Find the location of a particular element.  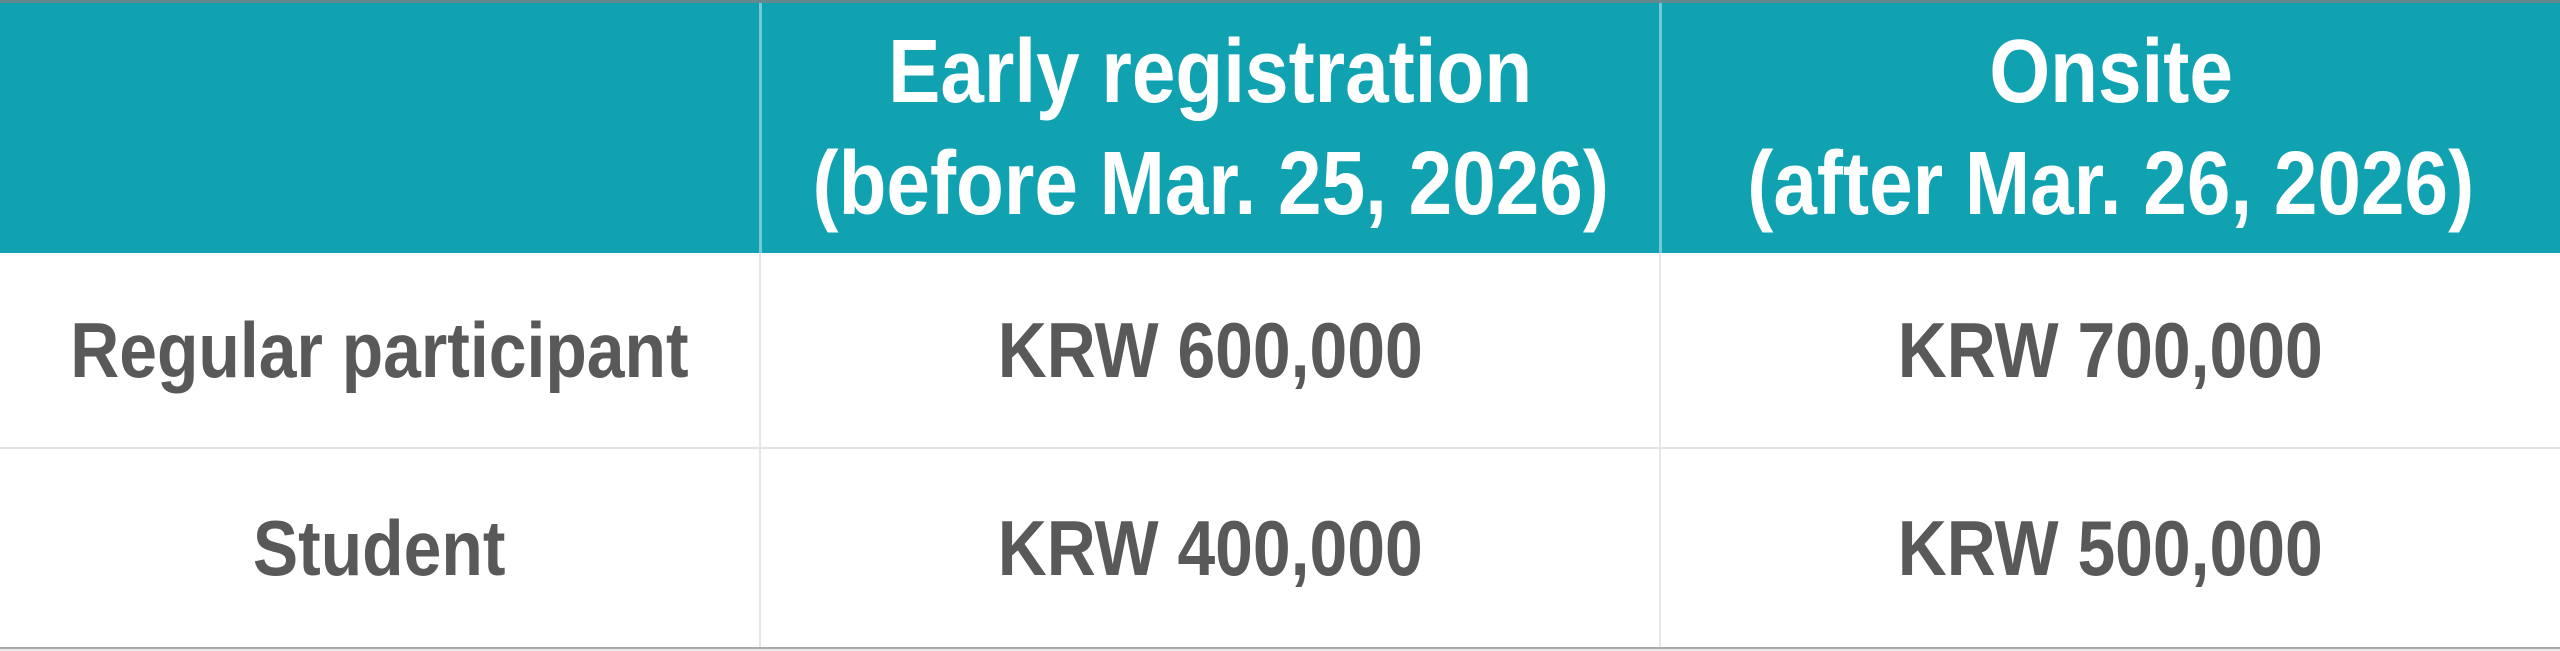

row-label-text: Student is located at coordinates (379, 547).